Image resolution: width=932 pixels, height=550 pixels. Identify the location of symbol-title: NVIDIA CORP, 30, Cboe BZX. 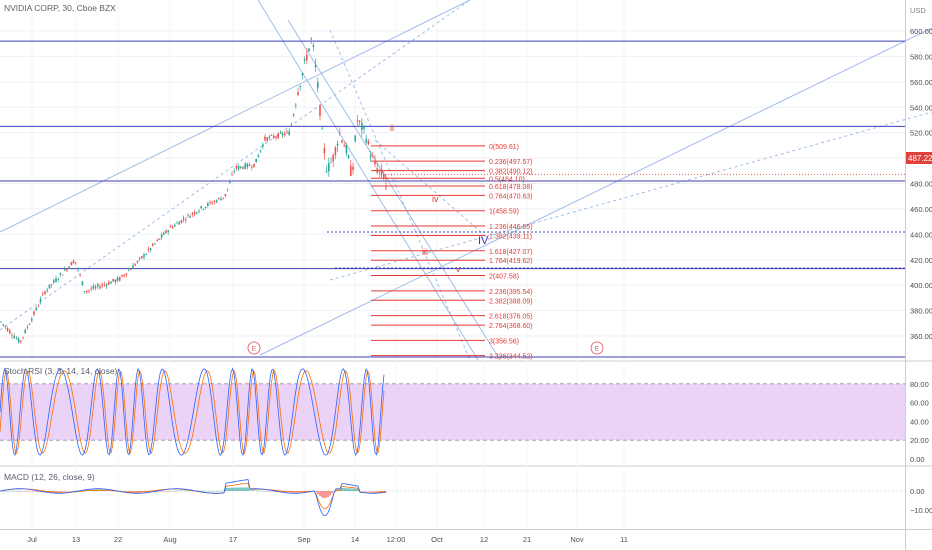
(60, 8).